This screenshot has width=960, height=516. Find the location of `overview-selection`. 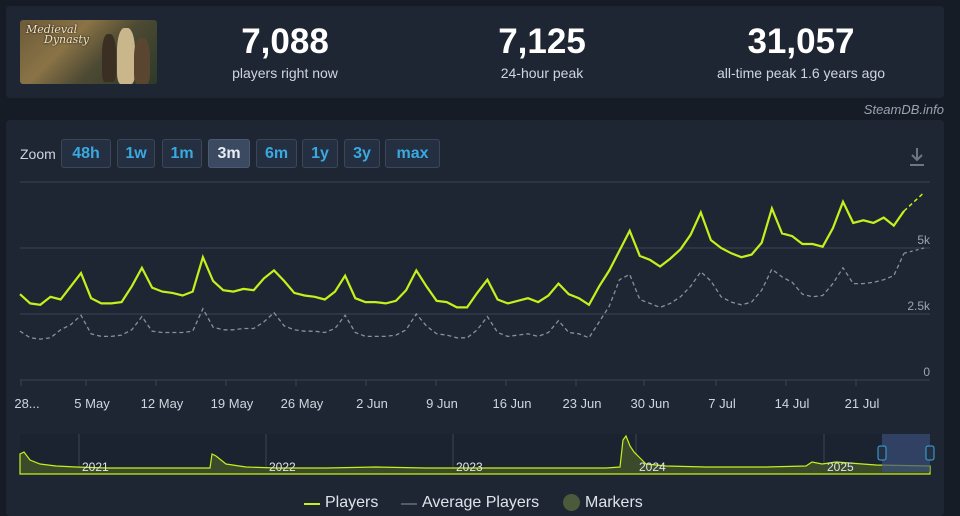

overview-selection is located at coordinates (906, 453).